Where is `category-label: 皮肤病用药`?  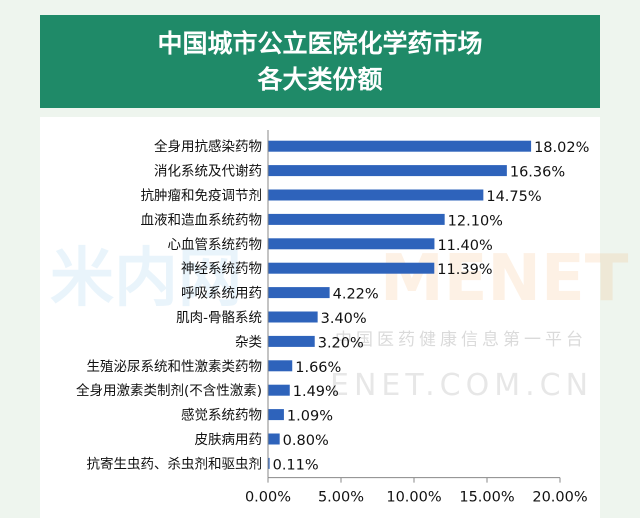
category-label: 皮肤病用药 is located at coordinates (229, 440).